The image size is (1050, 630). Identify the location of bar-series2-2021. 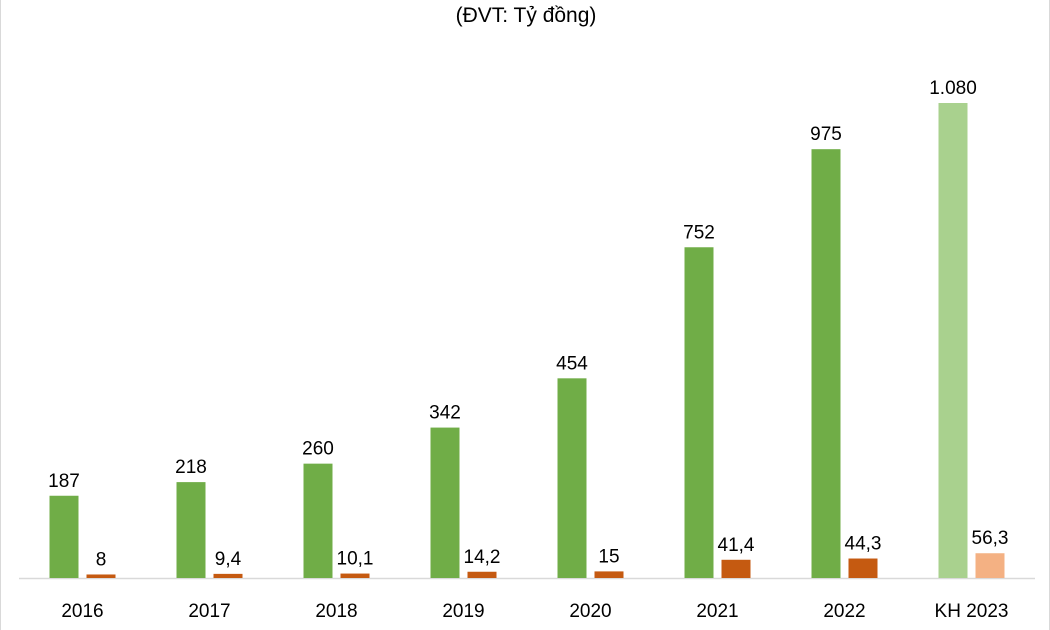
(736, 568).